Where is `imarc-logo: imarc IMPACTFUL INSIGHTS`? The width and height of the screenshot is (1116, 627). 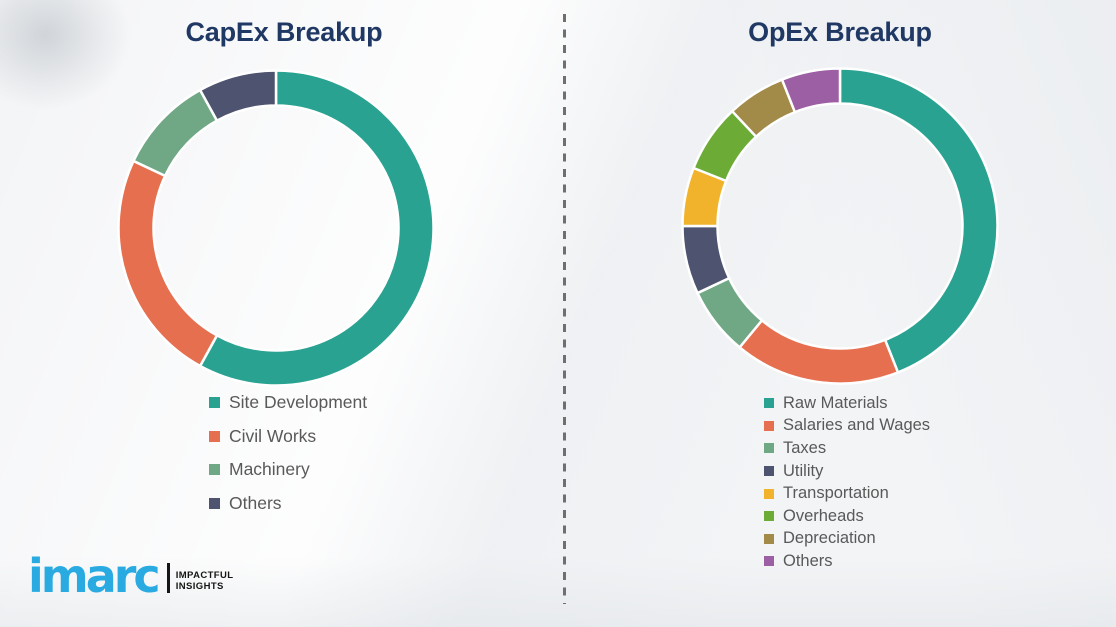
imarc-logo: imarc IMPACTFUL INSIGHTS is located at coordinates (131, 576).